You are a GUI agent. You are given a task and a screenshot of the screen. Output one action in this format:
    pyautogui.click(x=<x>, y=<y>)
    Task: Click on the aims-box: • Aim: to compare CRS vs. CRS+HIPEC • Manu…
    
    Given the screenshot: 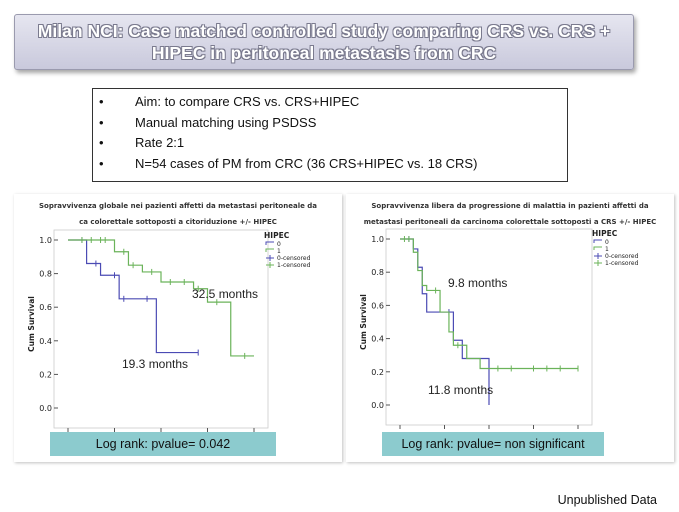 What is the action you would take?
    pyautogui.click(x=330, y=135)
    